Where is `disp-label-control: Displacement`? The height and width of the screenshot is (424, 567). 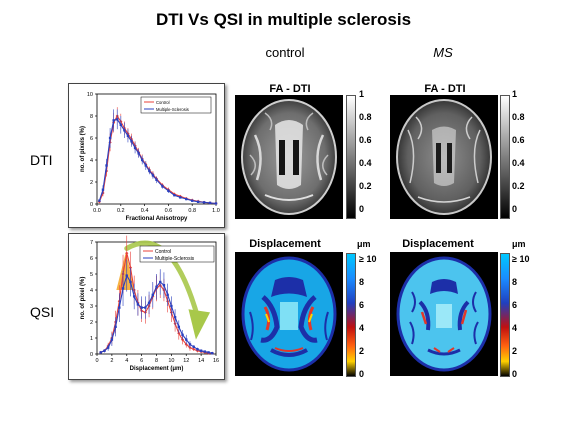 disp-label-control: Displacement is located at coordinates (285, 244).